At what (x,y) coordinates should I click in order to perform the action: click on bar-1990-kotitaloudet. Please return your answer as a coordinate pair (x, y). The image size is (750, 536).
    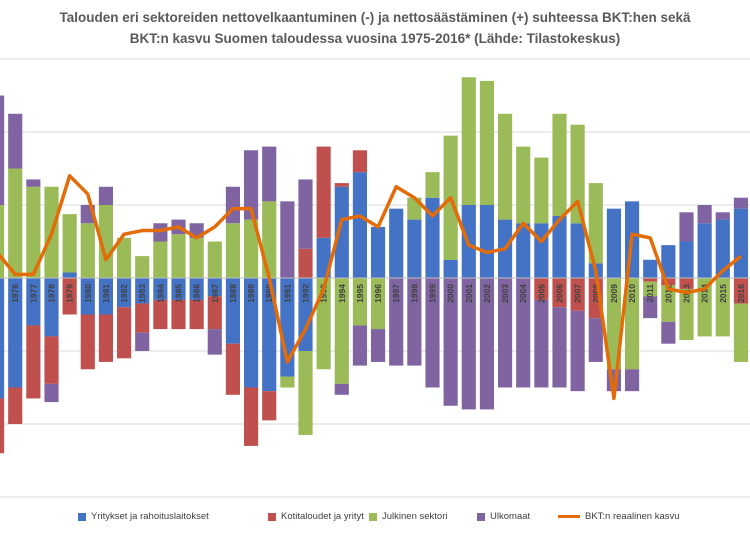
    Looking at the image, I should click on (269, 406).